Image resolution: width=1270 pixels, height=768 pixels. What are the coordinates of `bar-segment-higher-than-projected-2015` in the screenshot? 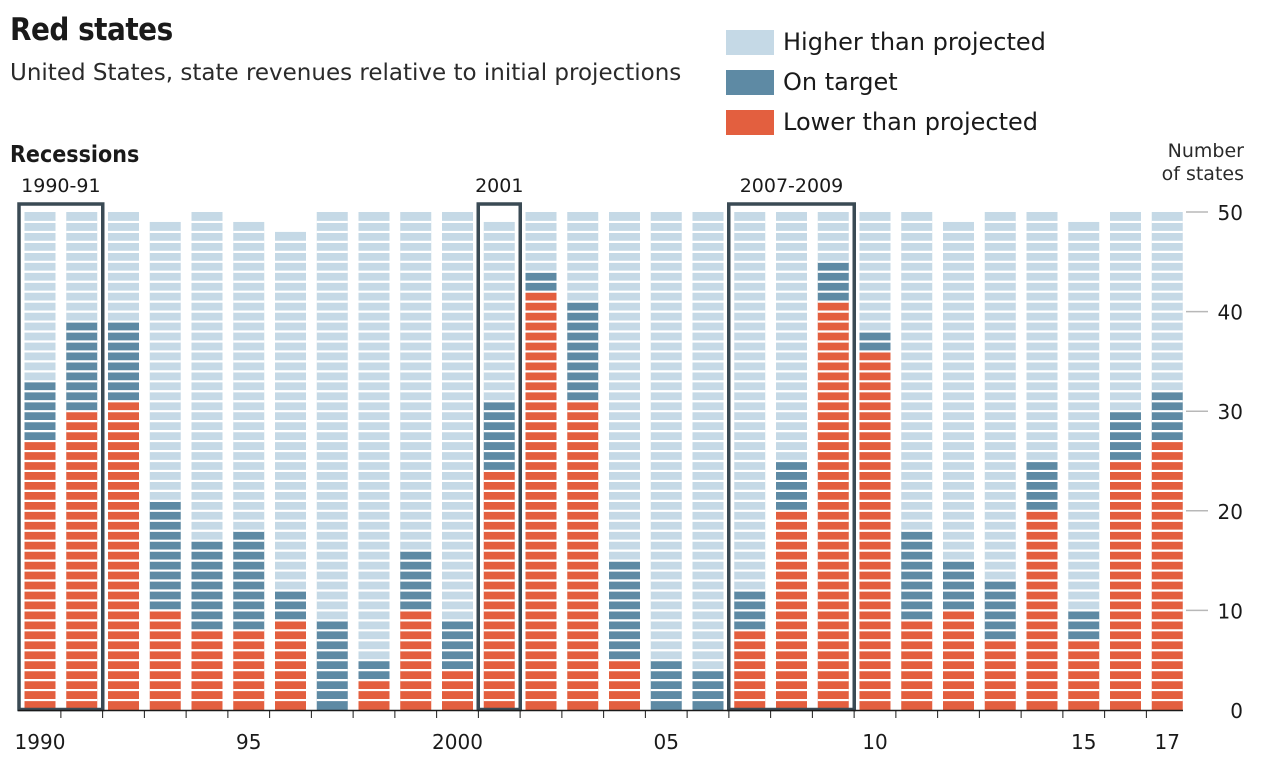 It's located at (1084, 416).